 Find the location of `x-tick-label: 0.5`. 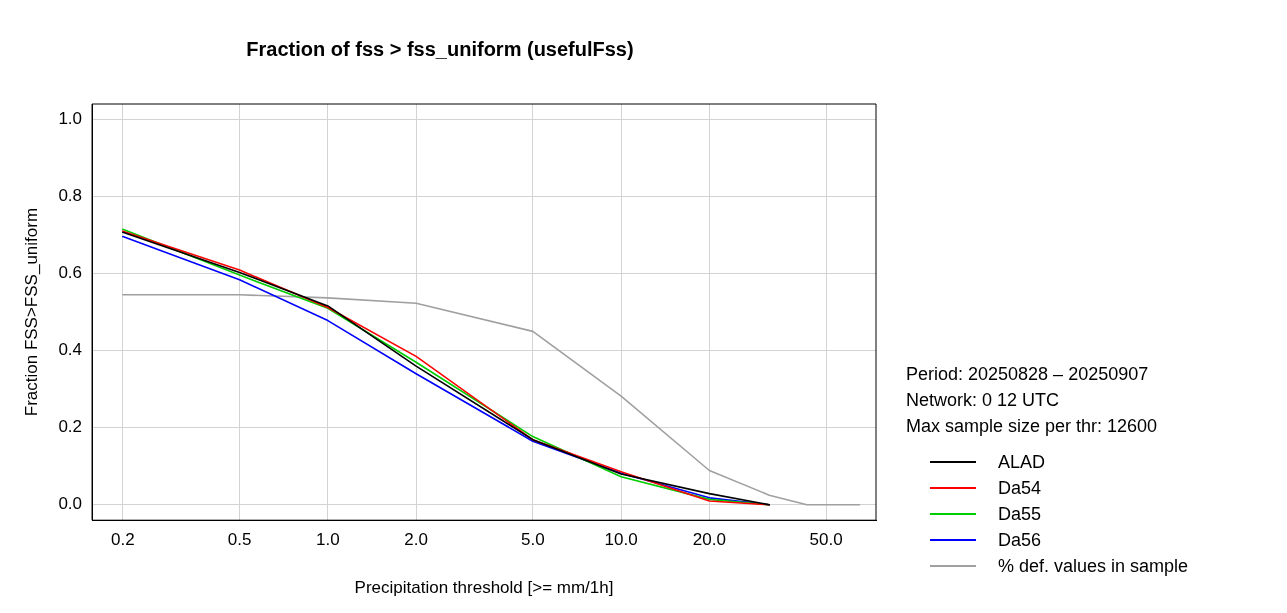

x-tick-label: 0.5 is located at coordinates (239, 540).